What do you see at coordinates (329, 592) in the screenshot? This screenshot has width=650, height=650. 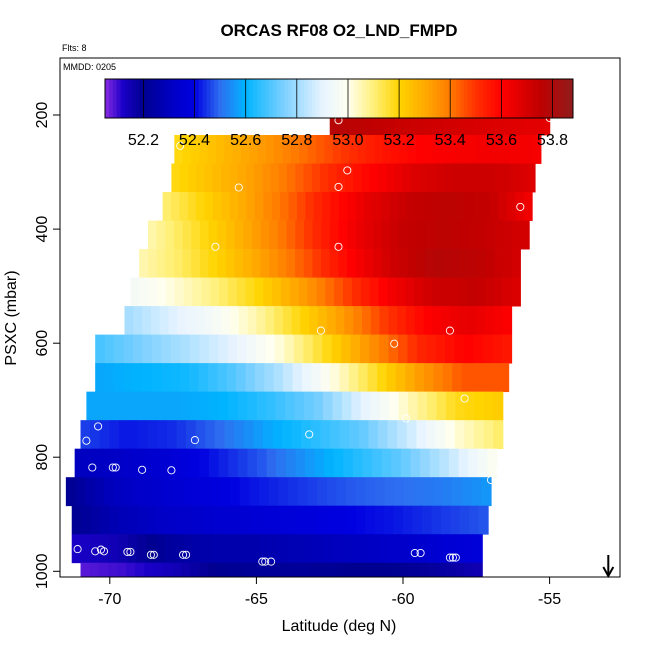 I see `x-axis: -70 -65 -60 -55` at bounding box center [329, 592].